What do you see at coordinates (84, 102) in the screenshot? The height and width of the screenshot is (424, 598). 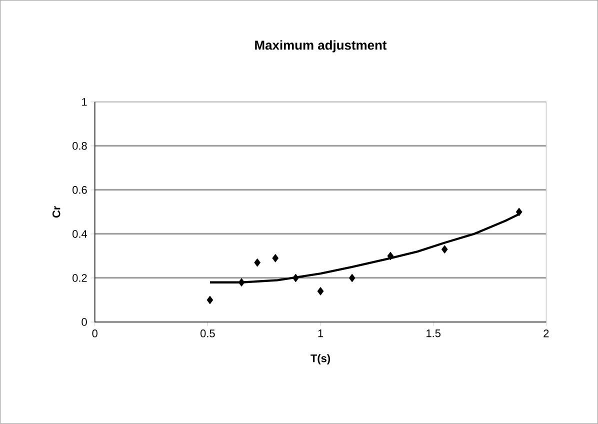 I see `y-tick-label: 1` at bounding box center [84, 102].